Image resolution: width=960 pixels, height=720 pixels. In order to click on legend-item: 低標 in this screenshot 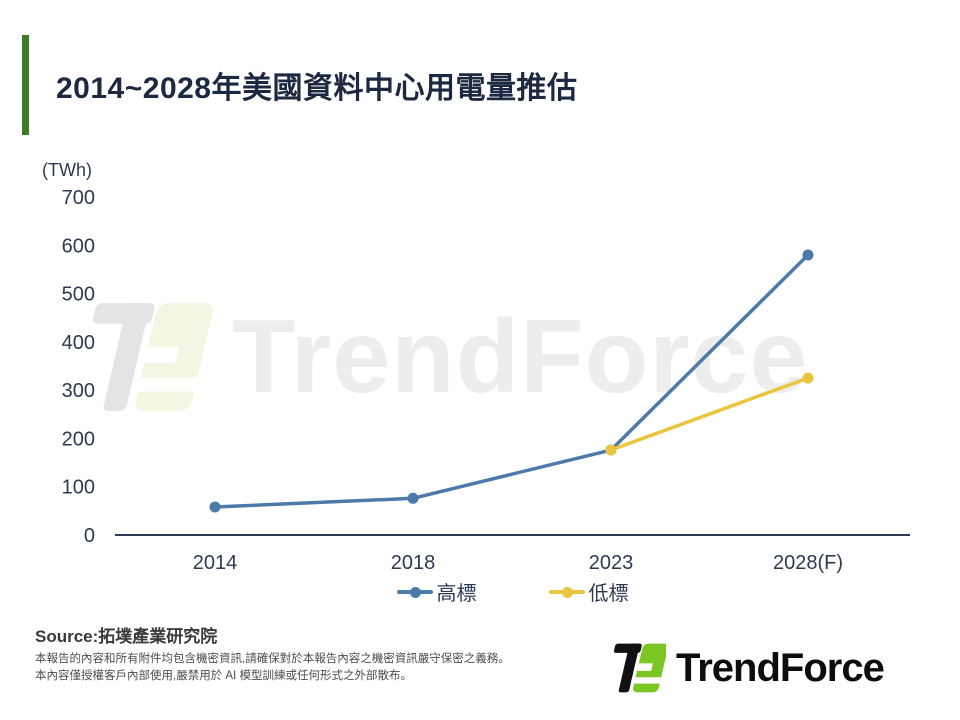, I will do `click(588, 591)`.